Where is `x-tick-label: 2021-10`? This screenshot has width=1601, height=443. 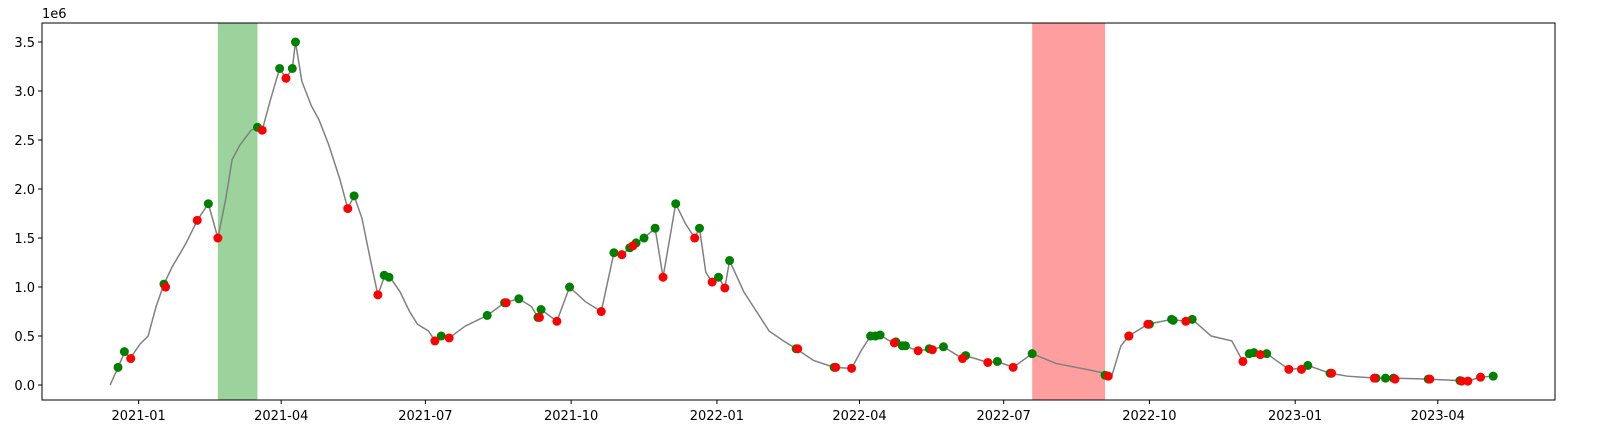
x-tick-label: 2021-10 is located at coordinates (571, 416).